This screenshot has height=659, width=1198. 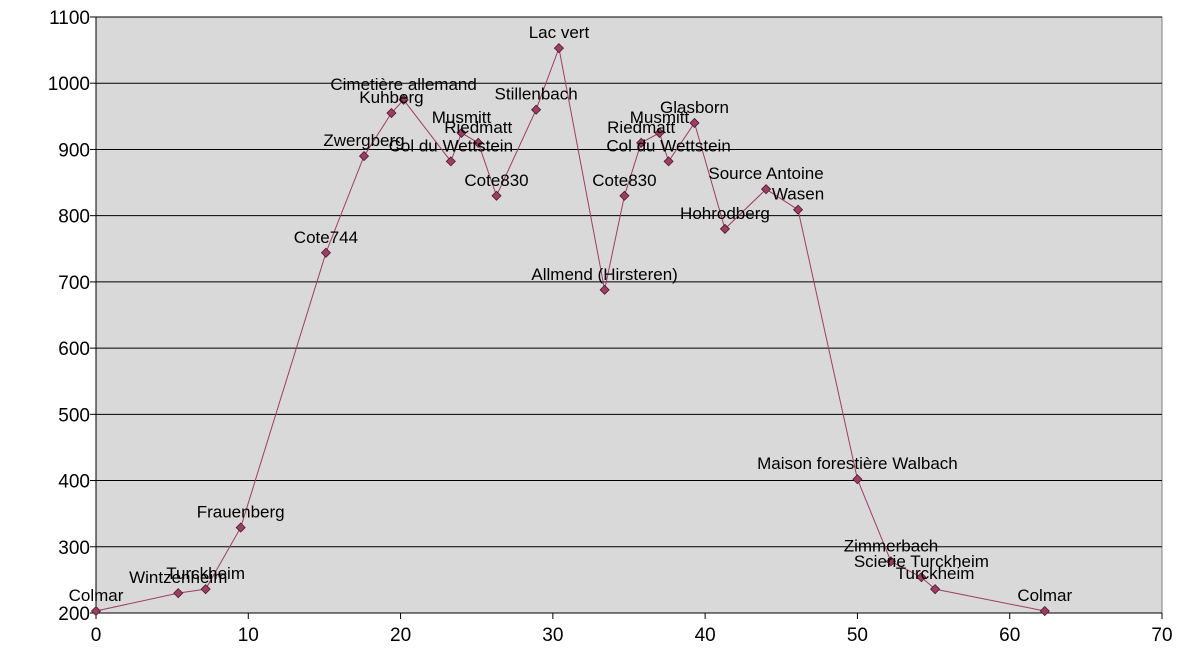 What do you see at coordinates (604, 274) in the screenshot?
I see `point-label: Allmend (Hirsteren)` at bounding box center [604, 274].